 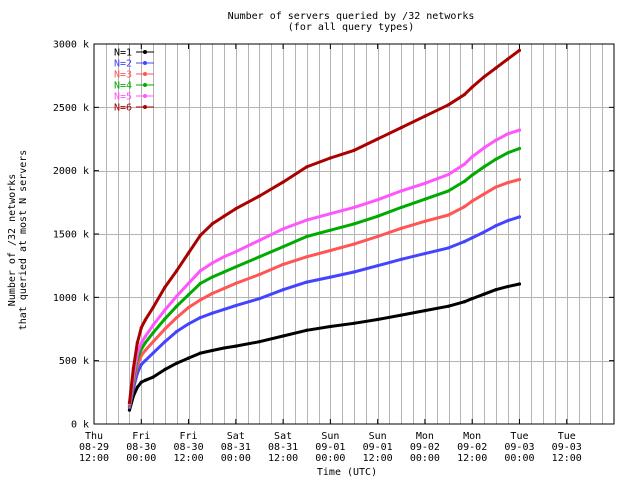 I want to click on x-tick-label: Sun 09-01 12:00, so click(x=378, y=447).